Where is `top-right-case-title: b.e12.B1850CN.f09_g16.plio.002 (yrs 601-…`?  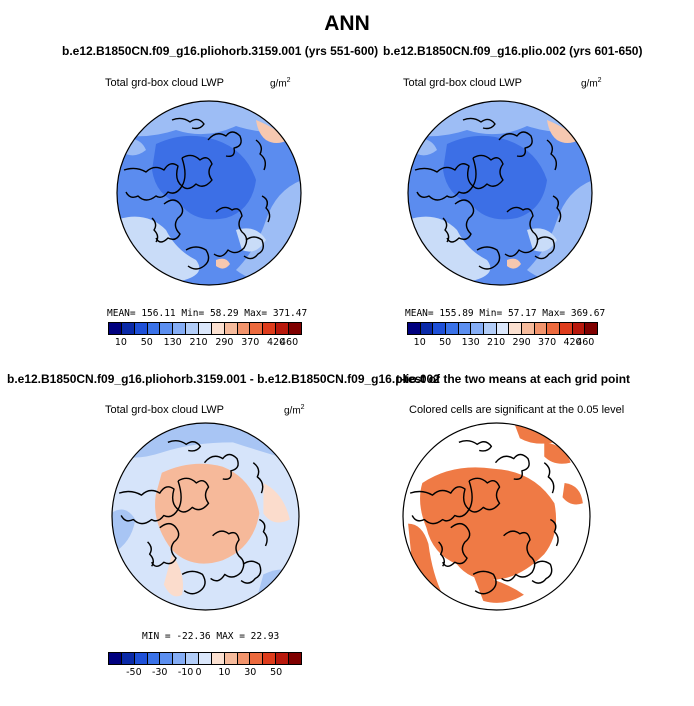
top-right-case-title: b.e12.B1850CN.f09_g16.plio.002 (yrs 601-… is located at coordinates (513, 51).